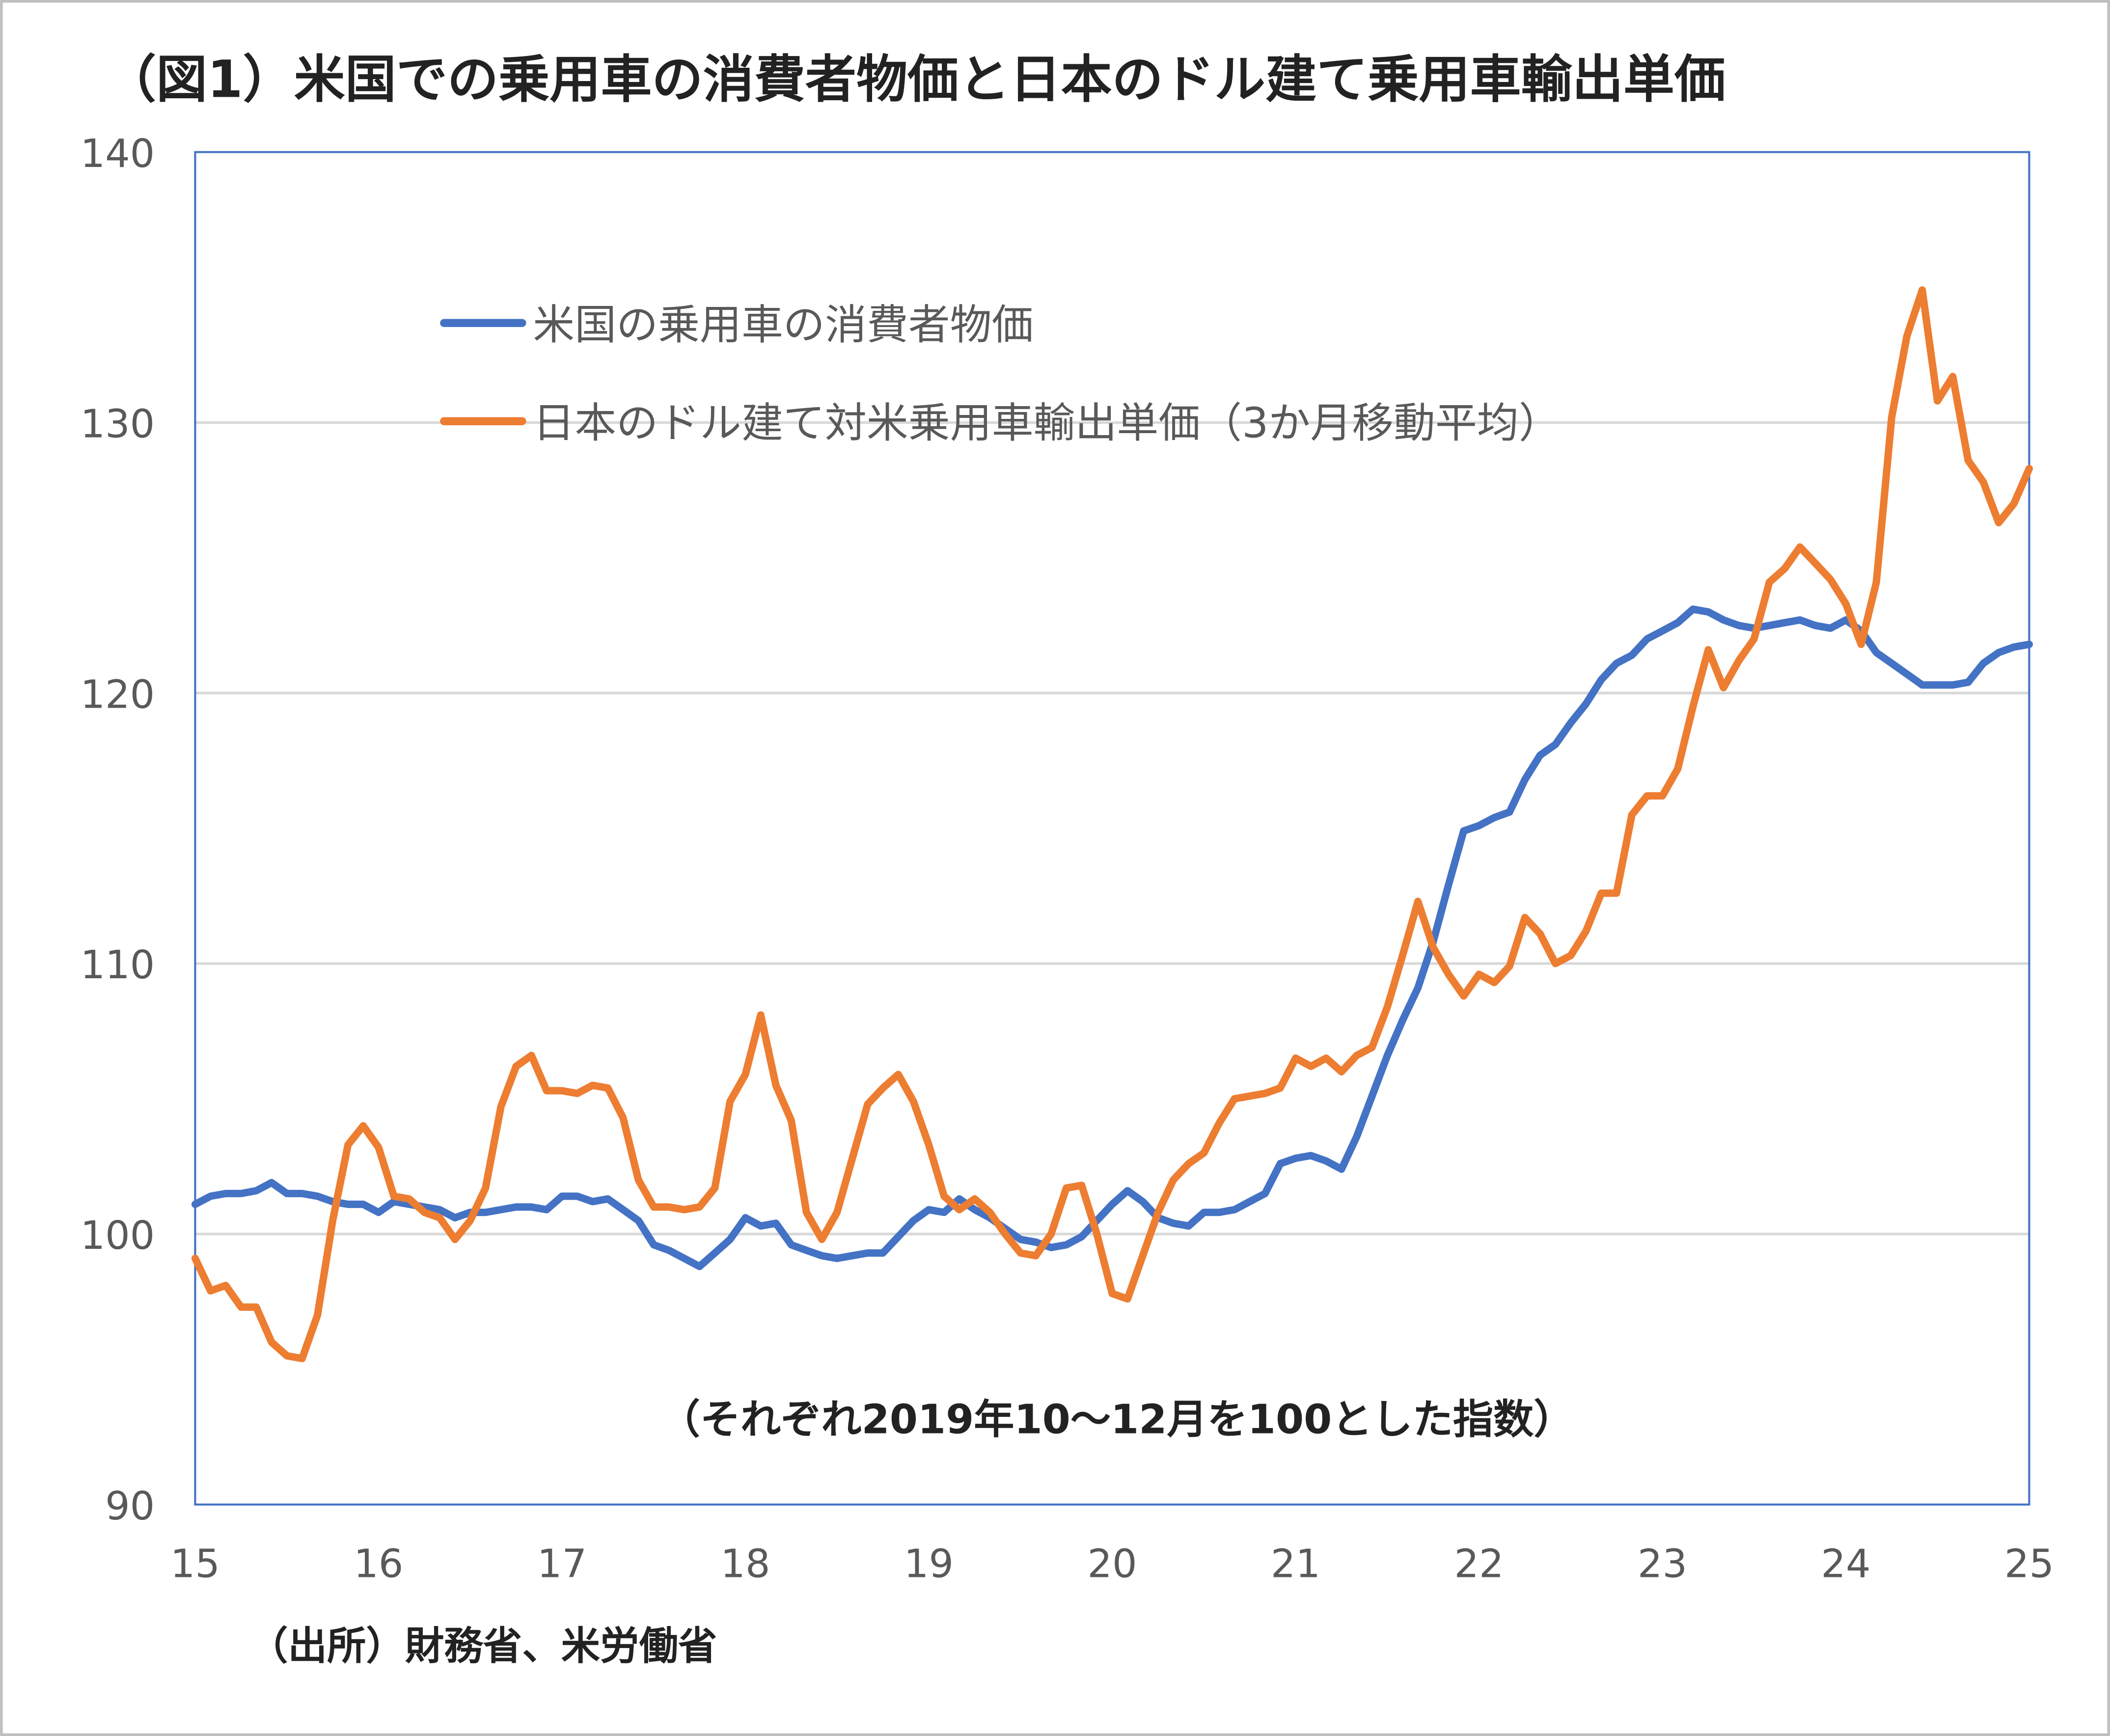 This screenshot has height=1736, width=2110. What do you see at coordinates (130, 1506) in the screenshot?
I see `y-tick-label: 90` at bounding box center [130, 1506].